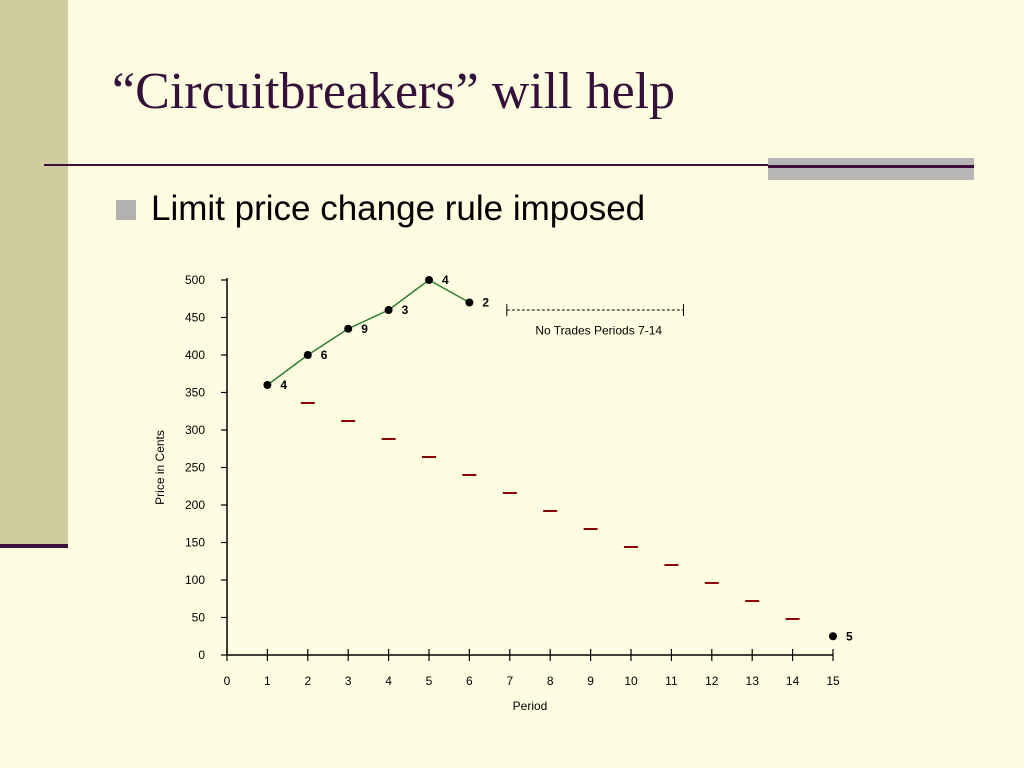  I want to click on x-tick-label: 6, so click(469, 681).